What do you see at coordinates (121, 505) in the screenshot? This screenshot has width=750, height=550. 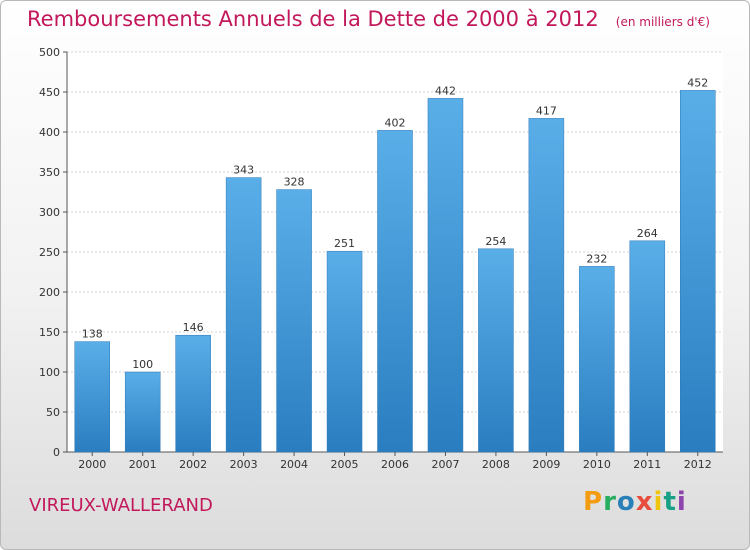 I see `location-label: VIREUX-WALLERAND` at bounding box center [121, 505].